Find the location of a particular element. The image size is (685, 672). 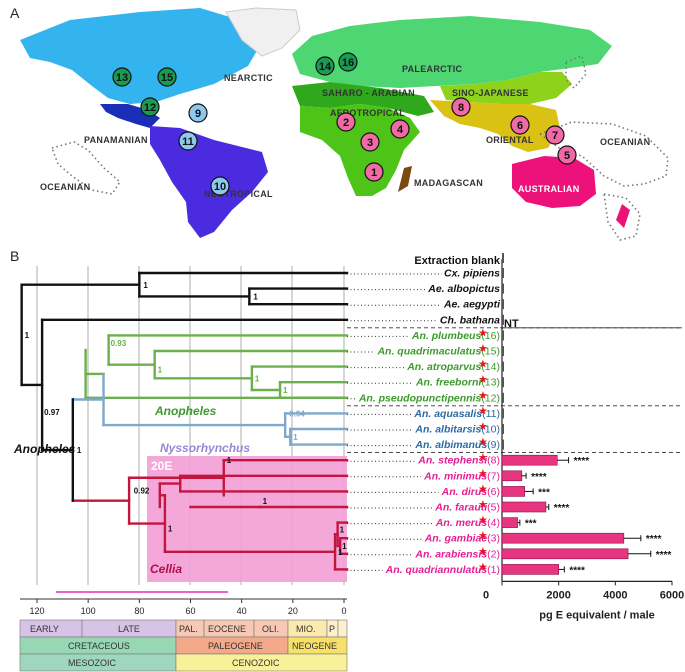

oceanian-south-outline is located at coordinates (622, 217).